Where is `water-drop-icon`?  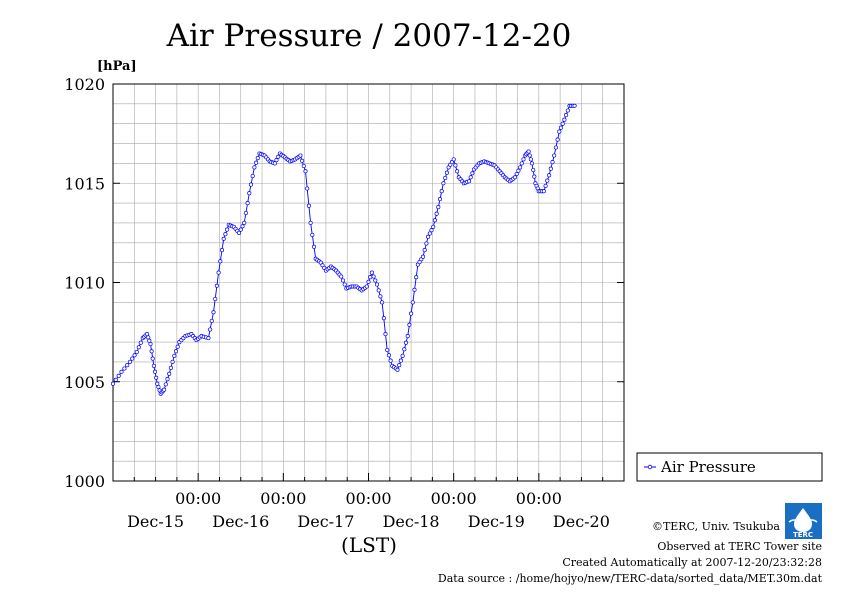
water-drop-icon is located at coordinates (803, 520).